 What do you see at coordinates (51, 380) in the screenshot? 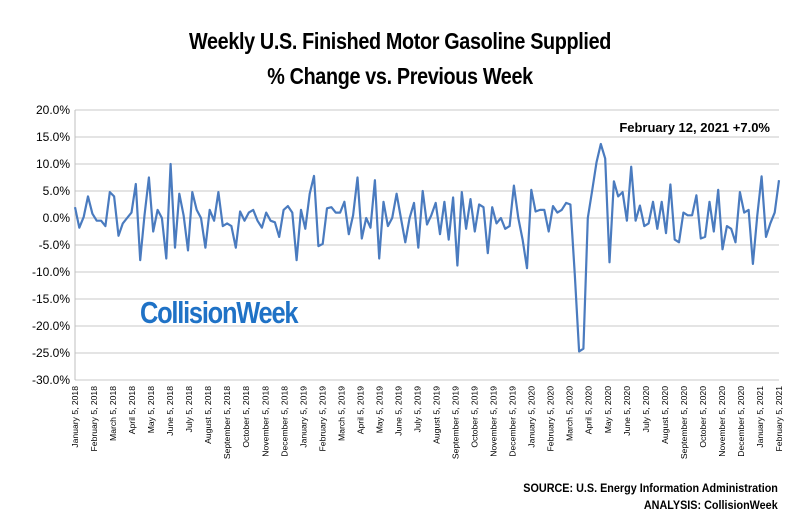
I see `y-tick-label: -30.0%` at bounding box center [51, 380].